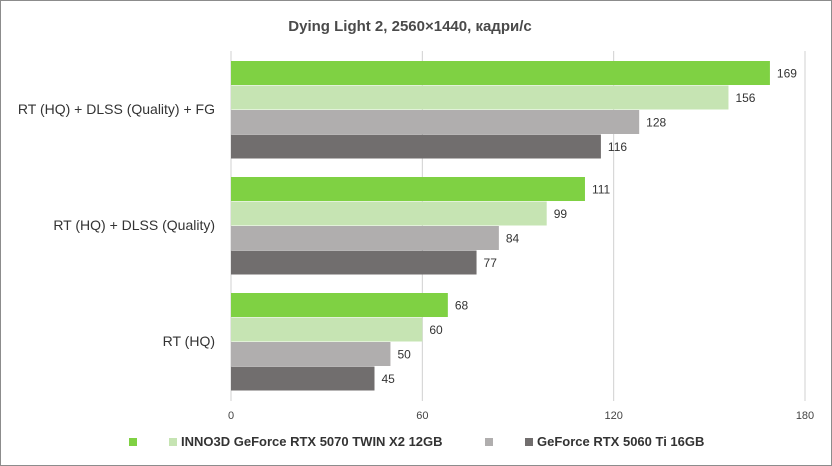 This screenshot has height=466, width=832. What do you see at coordinates (134, 225) in the screenshot?
I see `category-label: RT (HQ) + DLSS (Quality)` at bounding box center [134, 225].